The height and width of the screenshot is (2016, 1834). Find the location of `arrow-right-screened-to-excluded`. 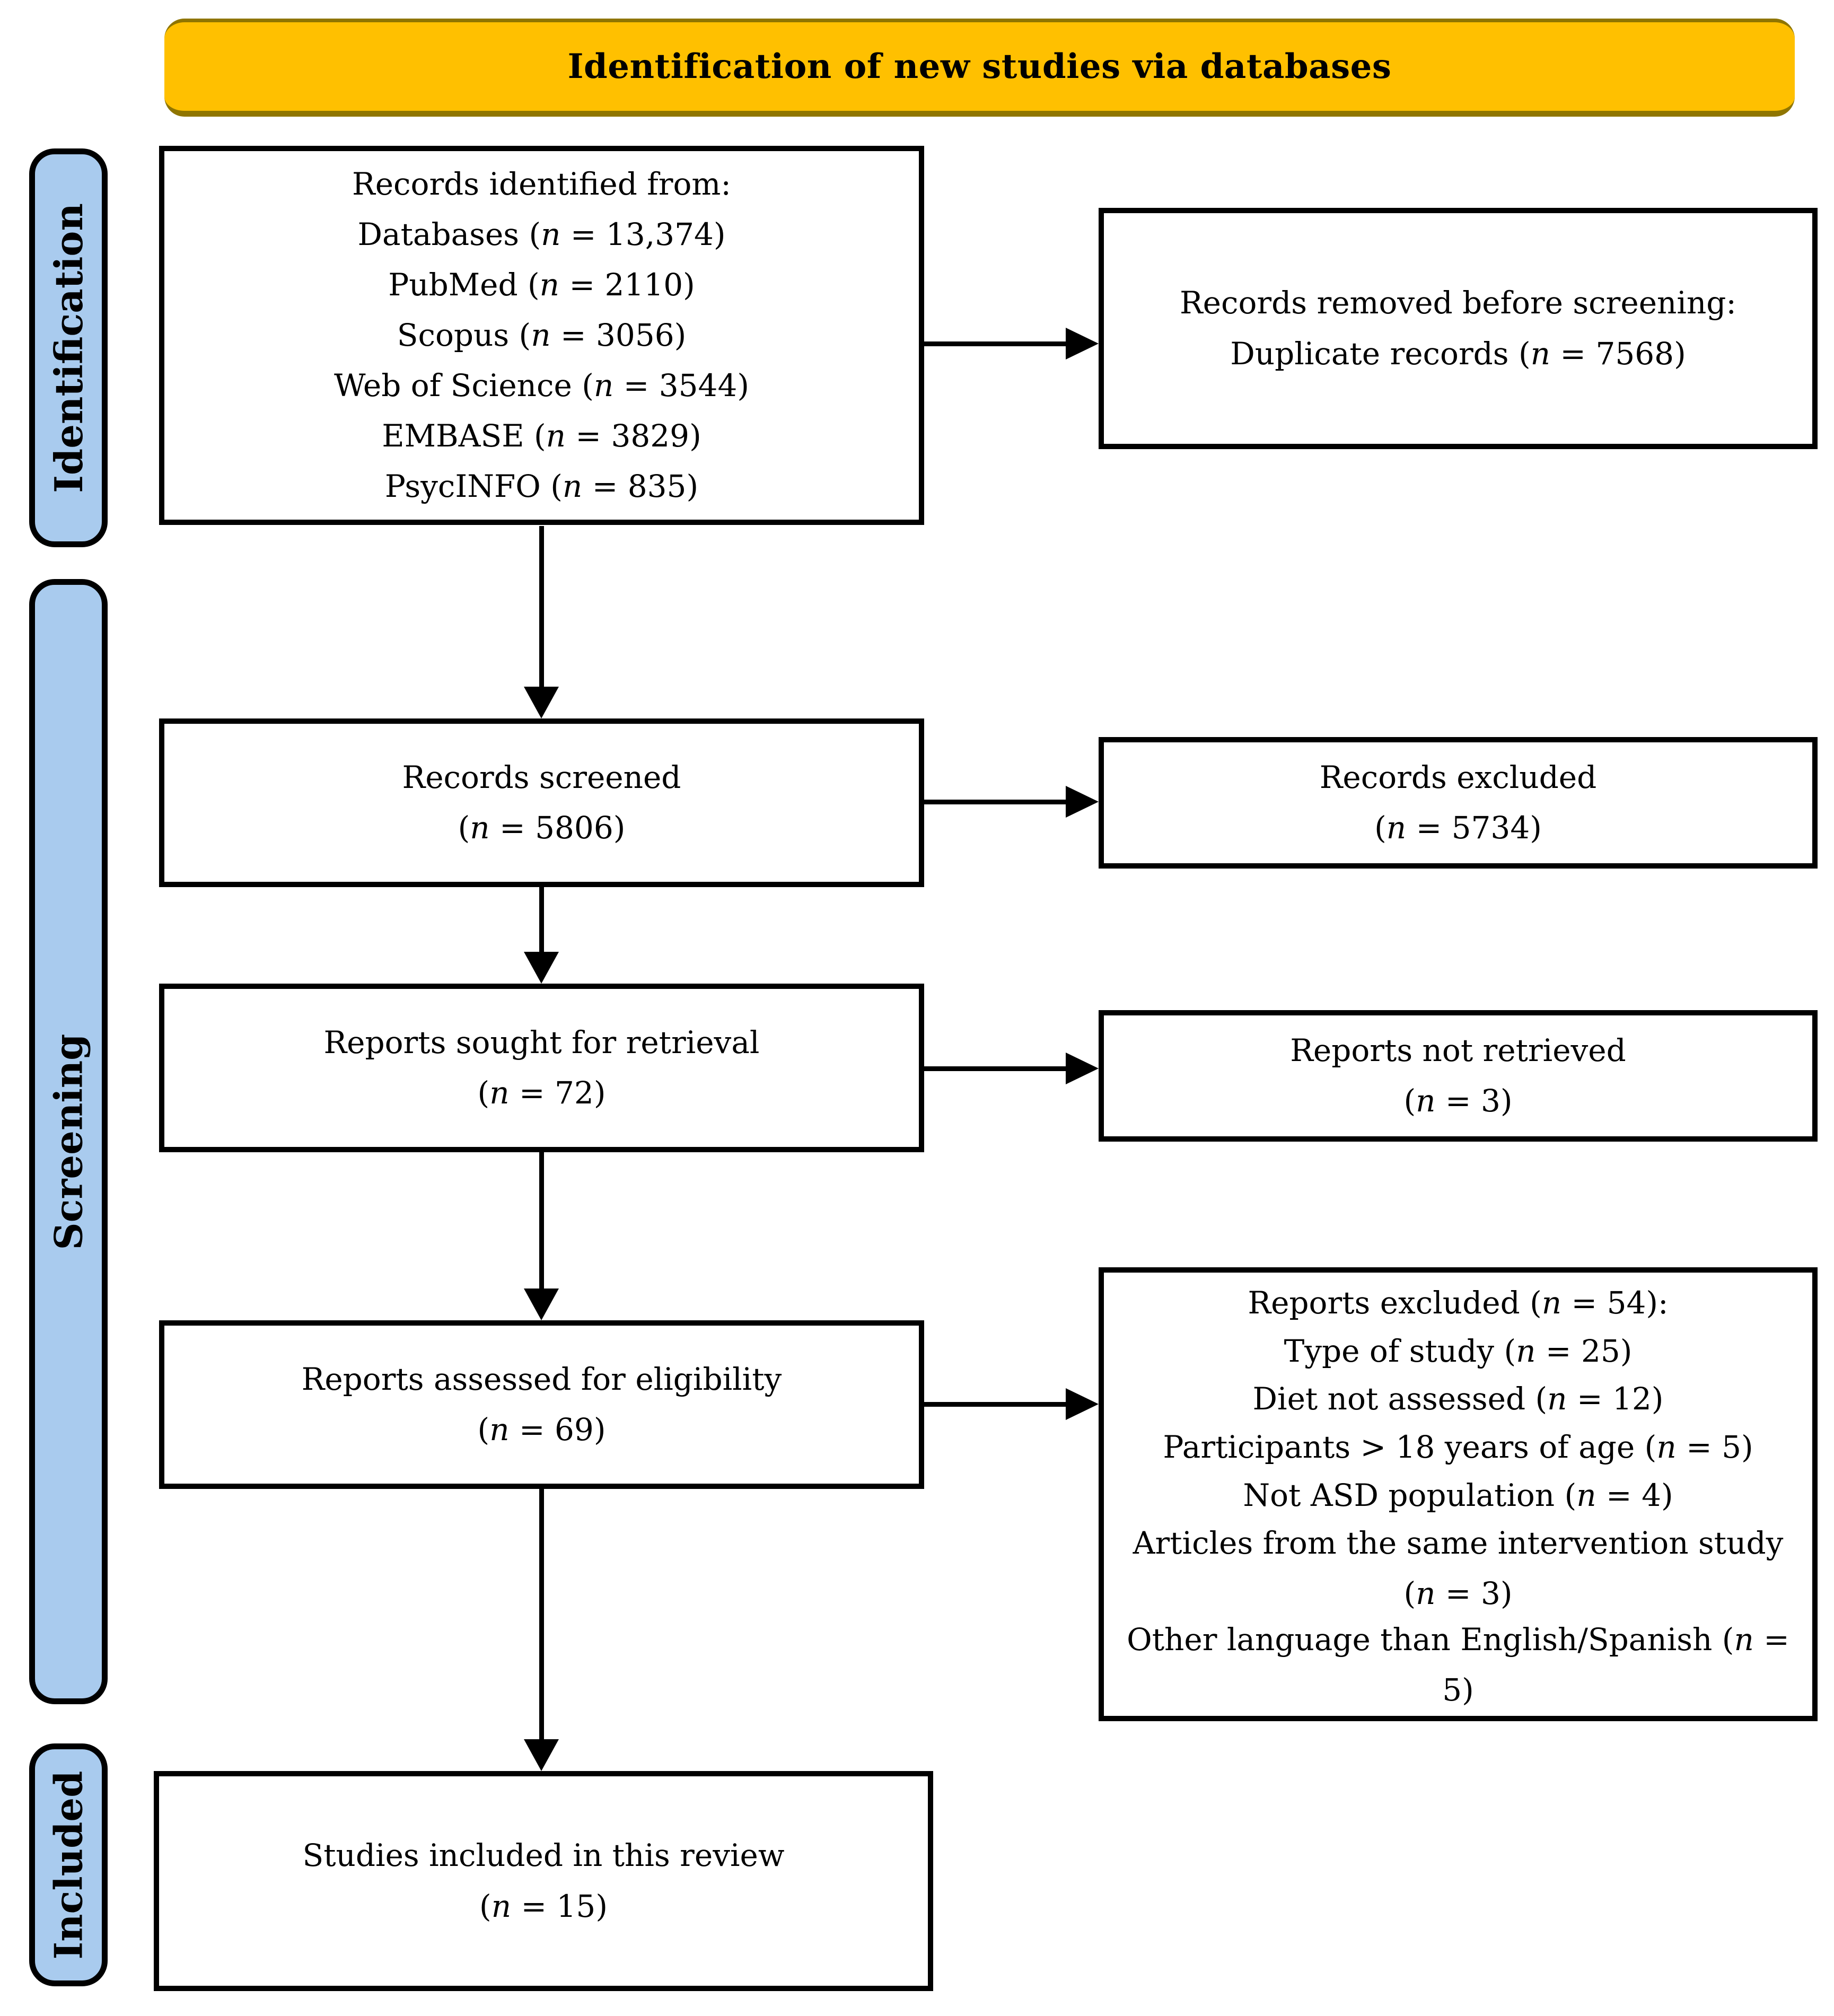

arrow-right-screened-to-excluded is located at coordinates (1011, 802).